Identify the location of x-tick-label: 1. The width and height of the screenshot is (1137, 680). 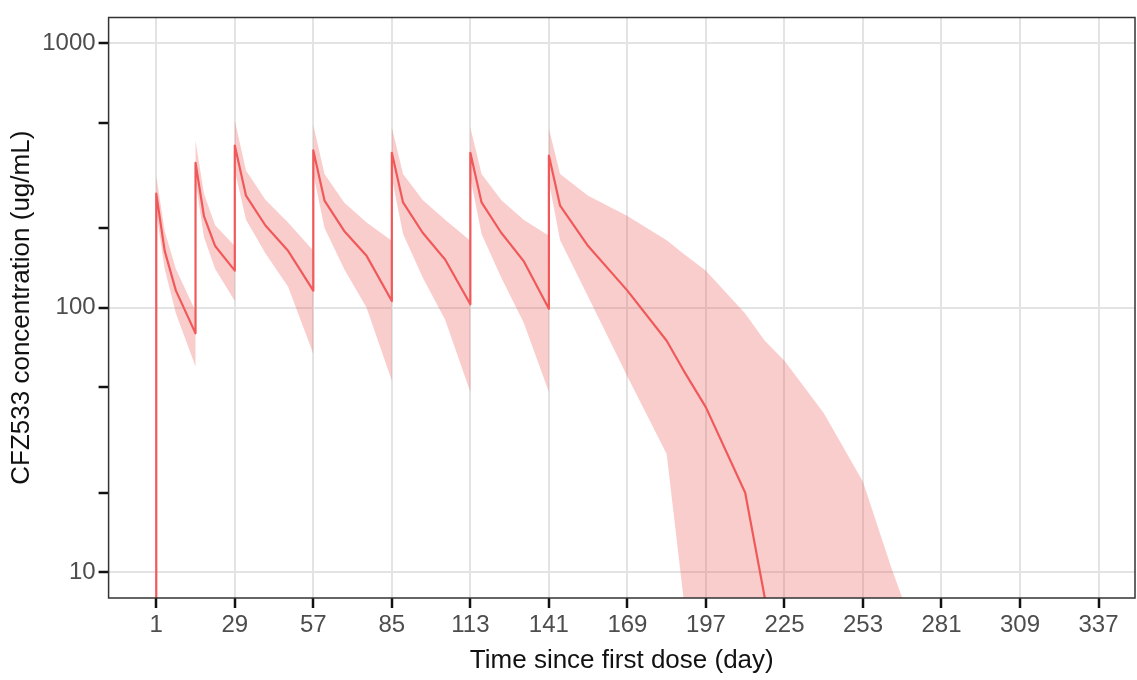
(156, 624).